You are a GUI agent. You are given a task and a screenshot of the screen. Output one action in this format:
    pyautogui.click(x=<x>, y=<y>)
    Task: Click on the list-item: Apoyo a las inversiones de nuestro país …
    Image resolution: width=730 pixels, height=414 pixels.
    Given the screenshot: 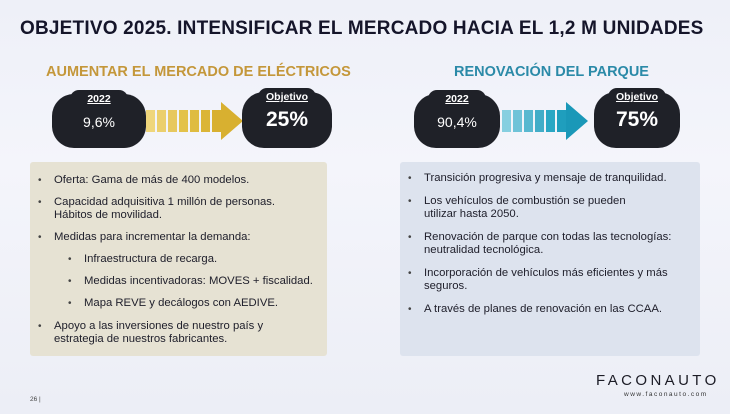 What is the action you would take?
    pyautogui.click(x=164, y=333)
    